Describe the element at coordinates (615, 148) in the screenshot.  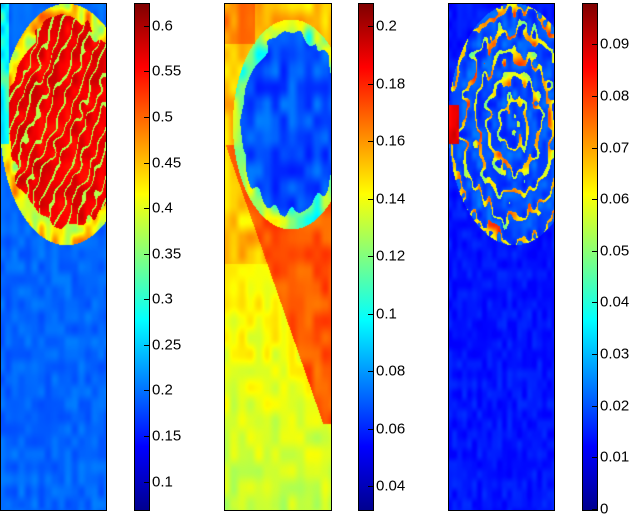
I see `colorbar-tick-label: 0.07` at that location.